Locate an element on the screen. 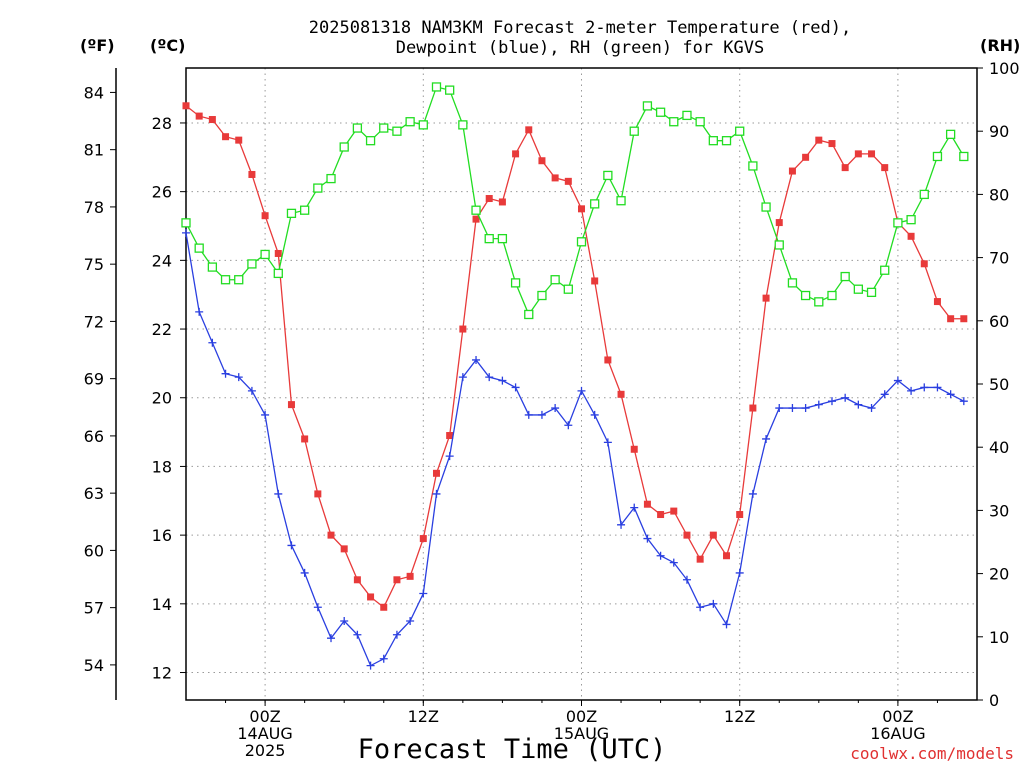 This screenshot has height=768, width=1024. rh-tick-label: 80 is located at coordinates (999, 194).